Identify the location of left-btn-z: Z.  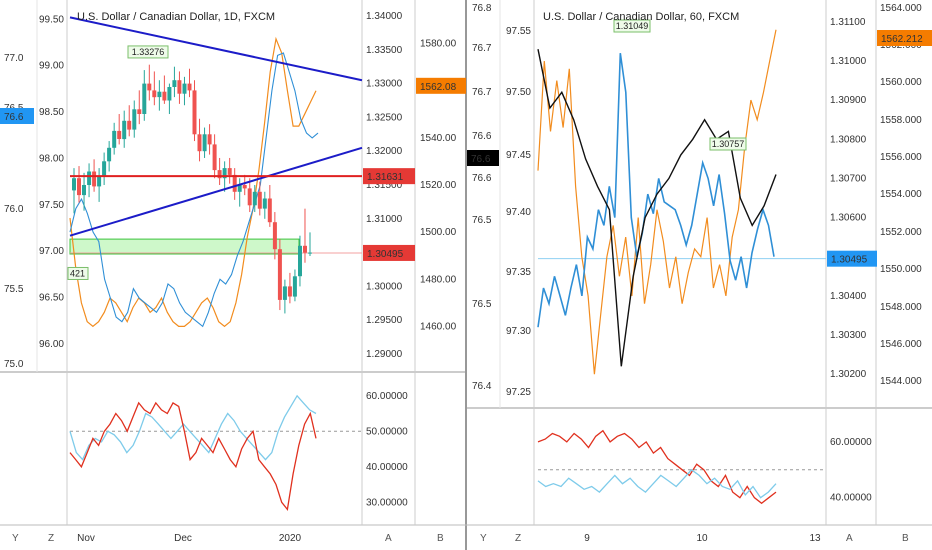
(51, 538).